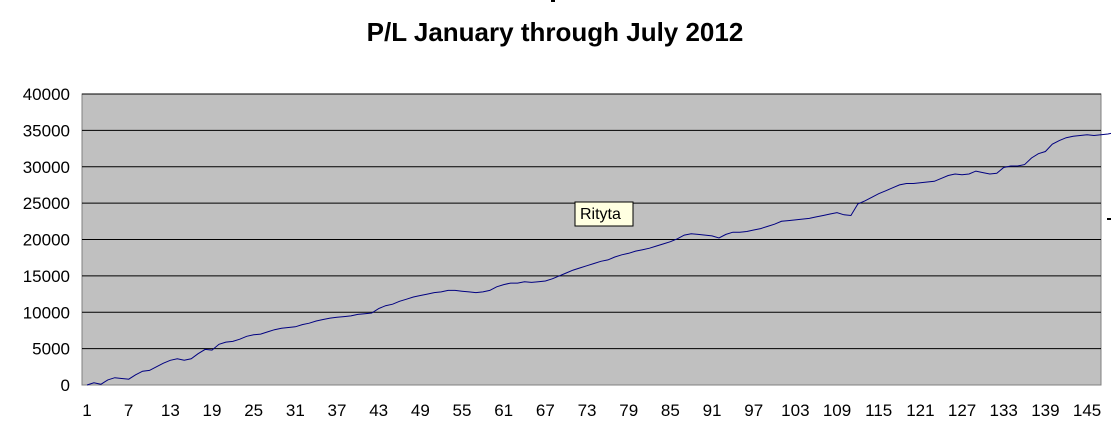 This screenshot has height=439, width=1111. I want to click on x-tick-label: 97, so click(753, 410).